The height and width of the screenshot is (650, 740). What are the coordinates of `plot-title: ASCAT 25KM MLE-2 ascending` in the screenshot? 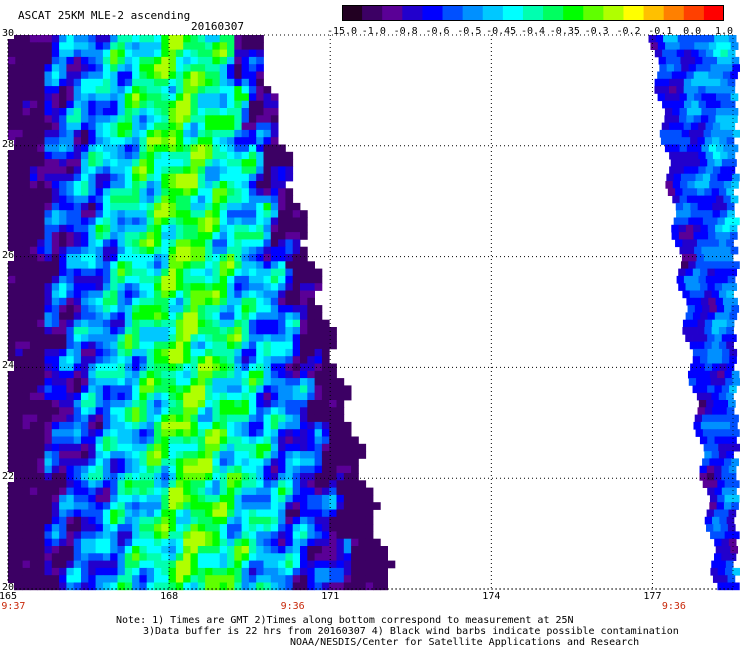 It's located at (104, 15).